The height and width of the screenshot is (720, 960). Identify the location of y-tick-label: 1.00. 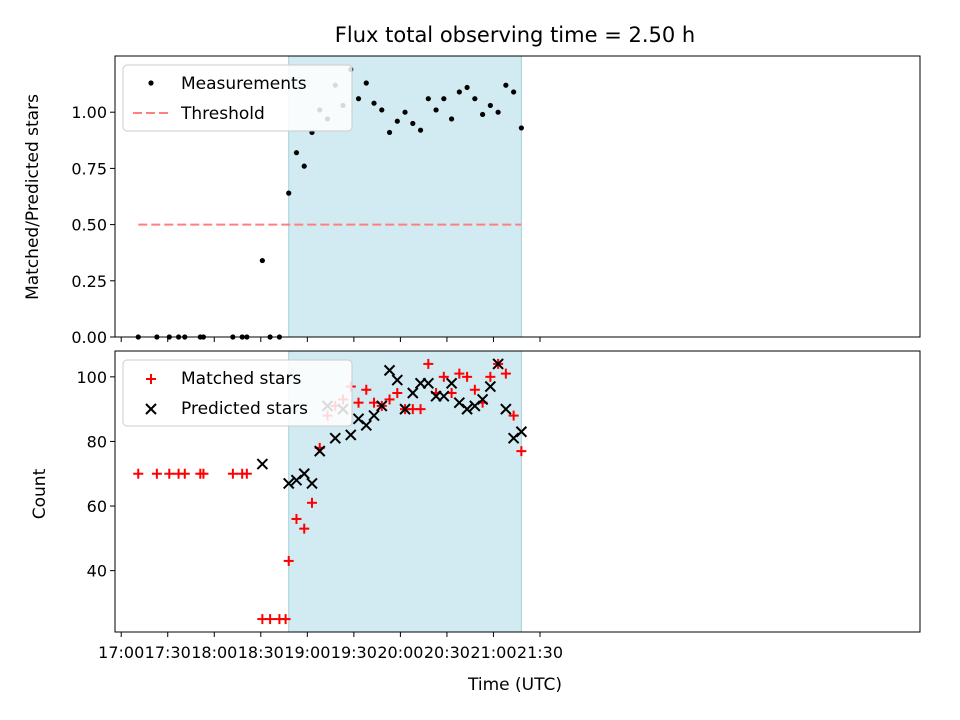
(89, 112).